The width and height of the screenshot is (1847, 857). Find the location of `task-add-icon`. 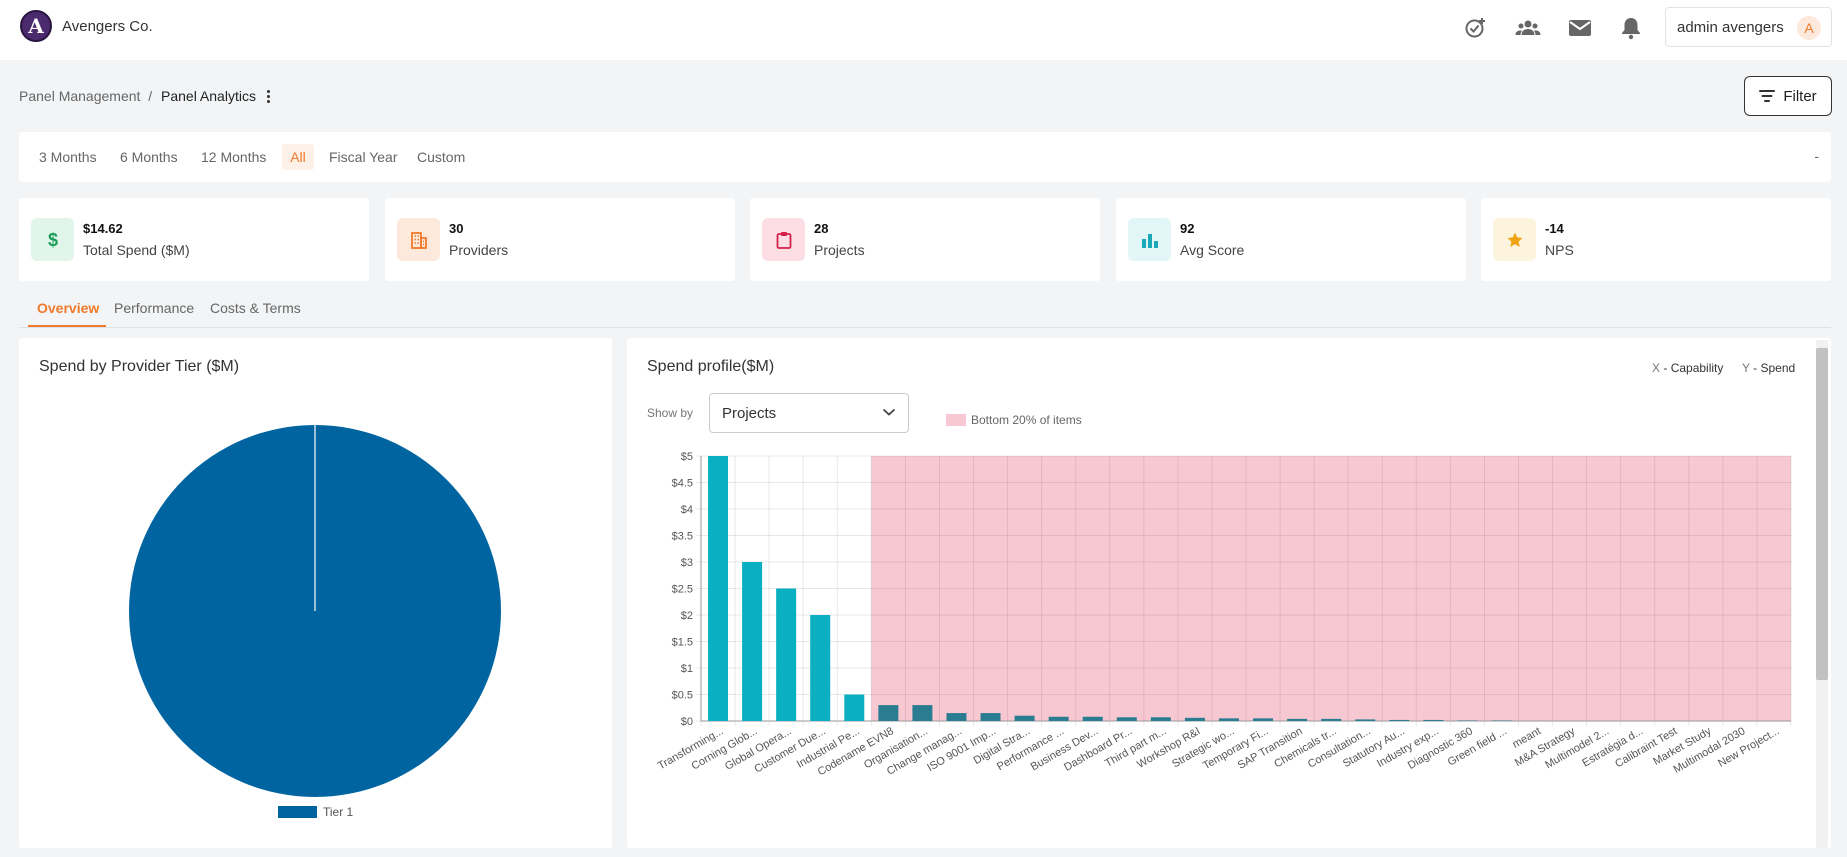

task-add-icon is located at coordinates (1476, 28).